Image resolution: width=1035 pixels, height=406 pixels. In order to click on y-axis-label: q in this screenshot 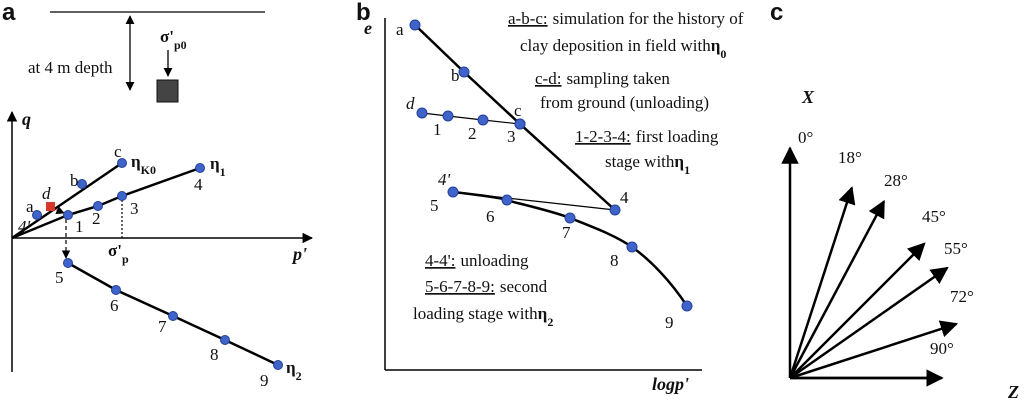, I will do `click(26, 119)`.